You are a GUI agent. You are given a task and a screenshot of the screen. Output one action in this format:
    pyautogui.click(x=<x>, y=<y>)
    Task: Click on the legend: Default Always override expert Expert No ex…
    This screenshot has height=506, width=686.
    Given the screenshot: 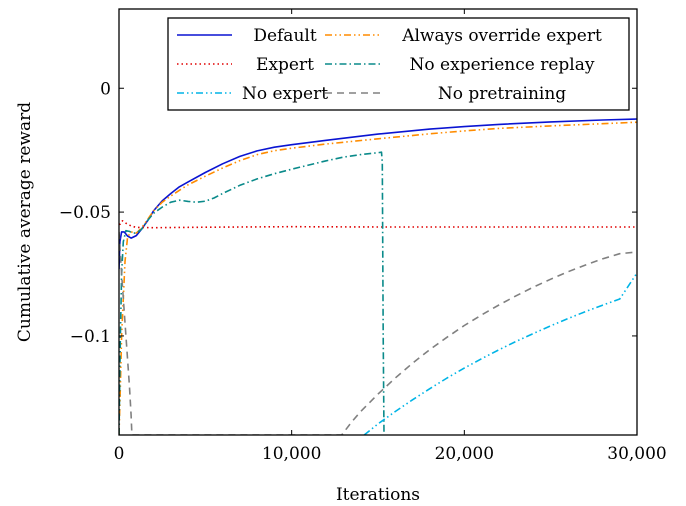 What is the action you would take?
    pyautogui.click(x=398, y=64)
    